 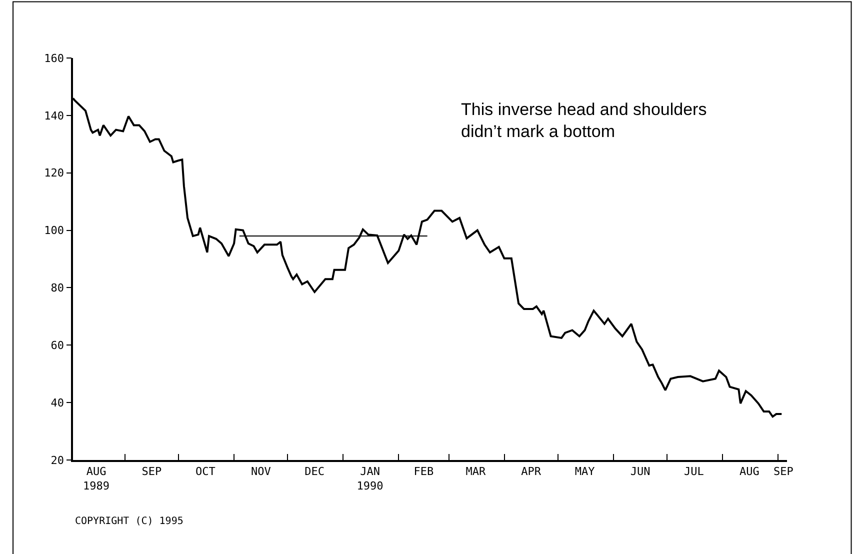 What do you see at coordinates (640, 471) in the screenshot?
I see `x-tick-label: JUN` at bounding box center [640, 471].